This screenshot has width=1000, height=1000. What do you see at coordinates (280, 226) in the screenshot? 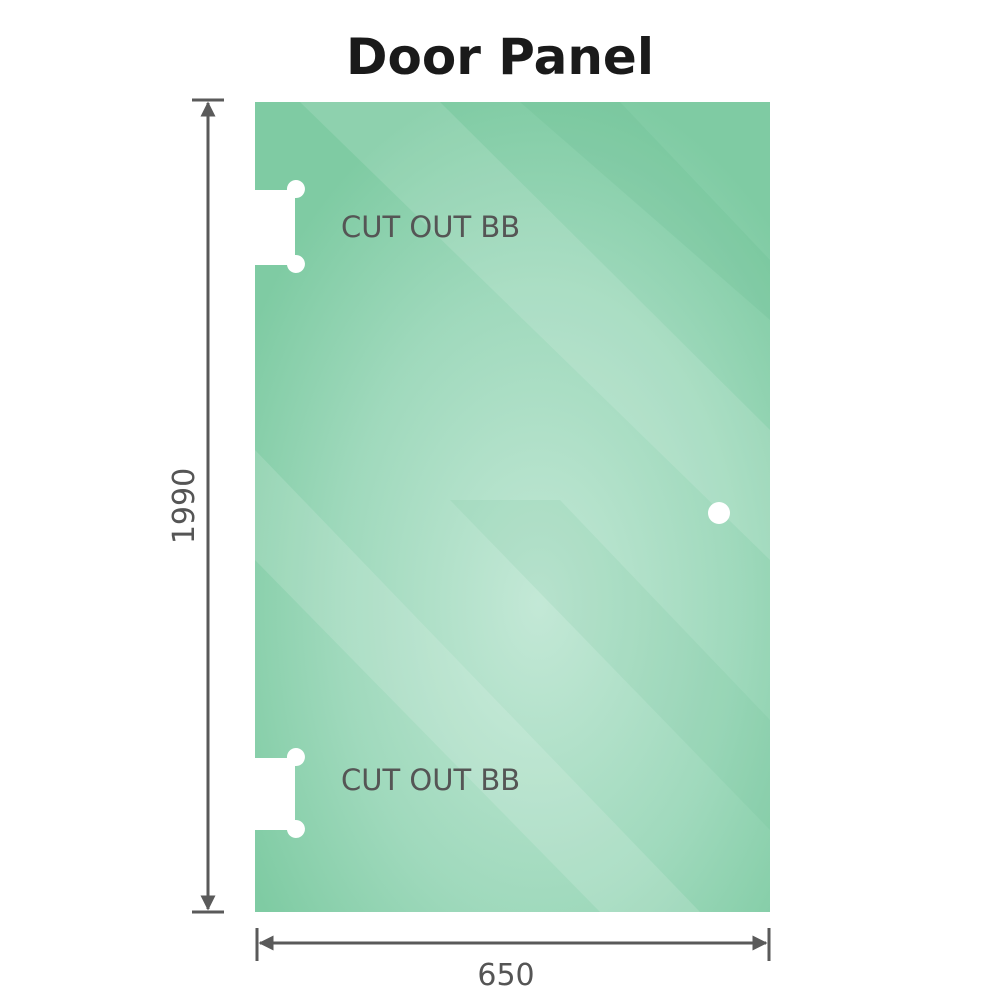
I see `hinge-cutout-top` at bounding box center [280, 226].